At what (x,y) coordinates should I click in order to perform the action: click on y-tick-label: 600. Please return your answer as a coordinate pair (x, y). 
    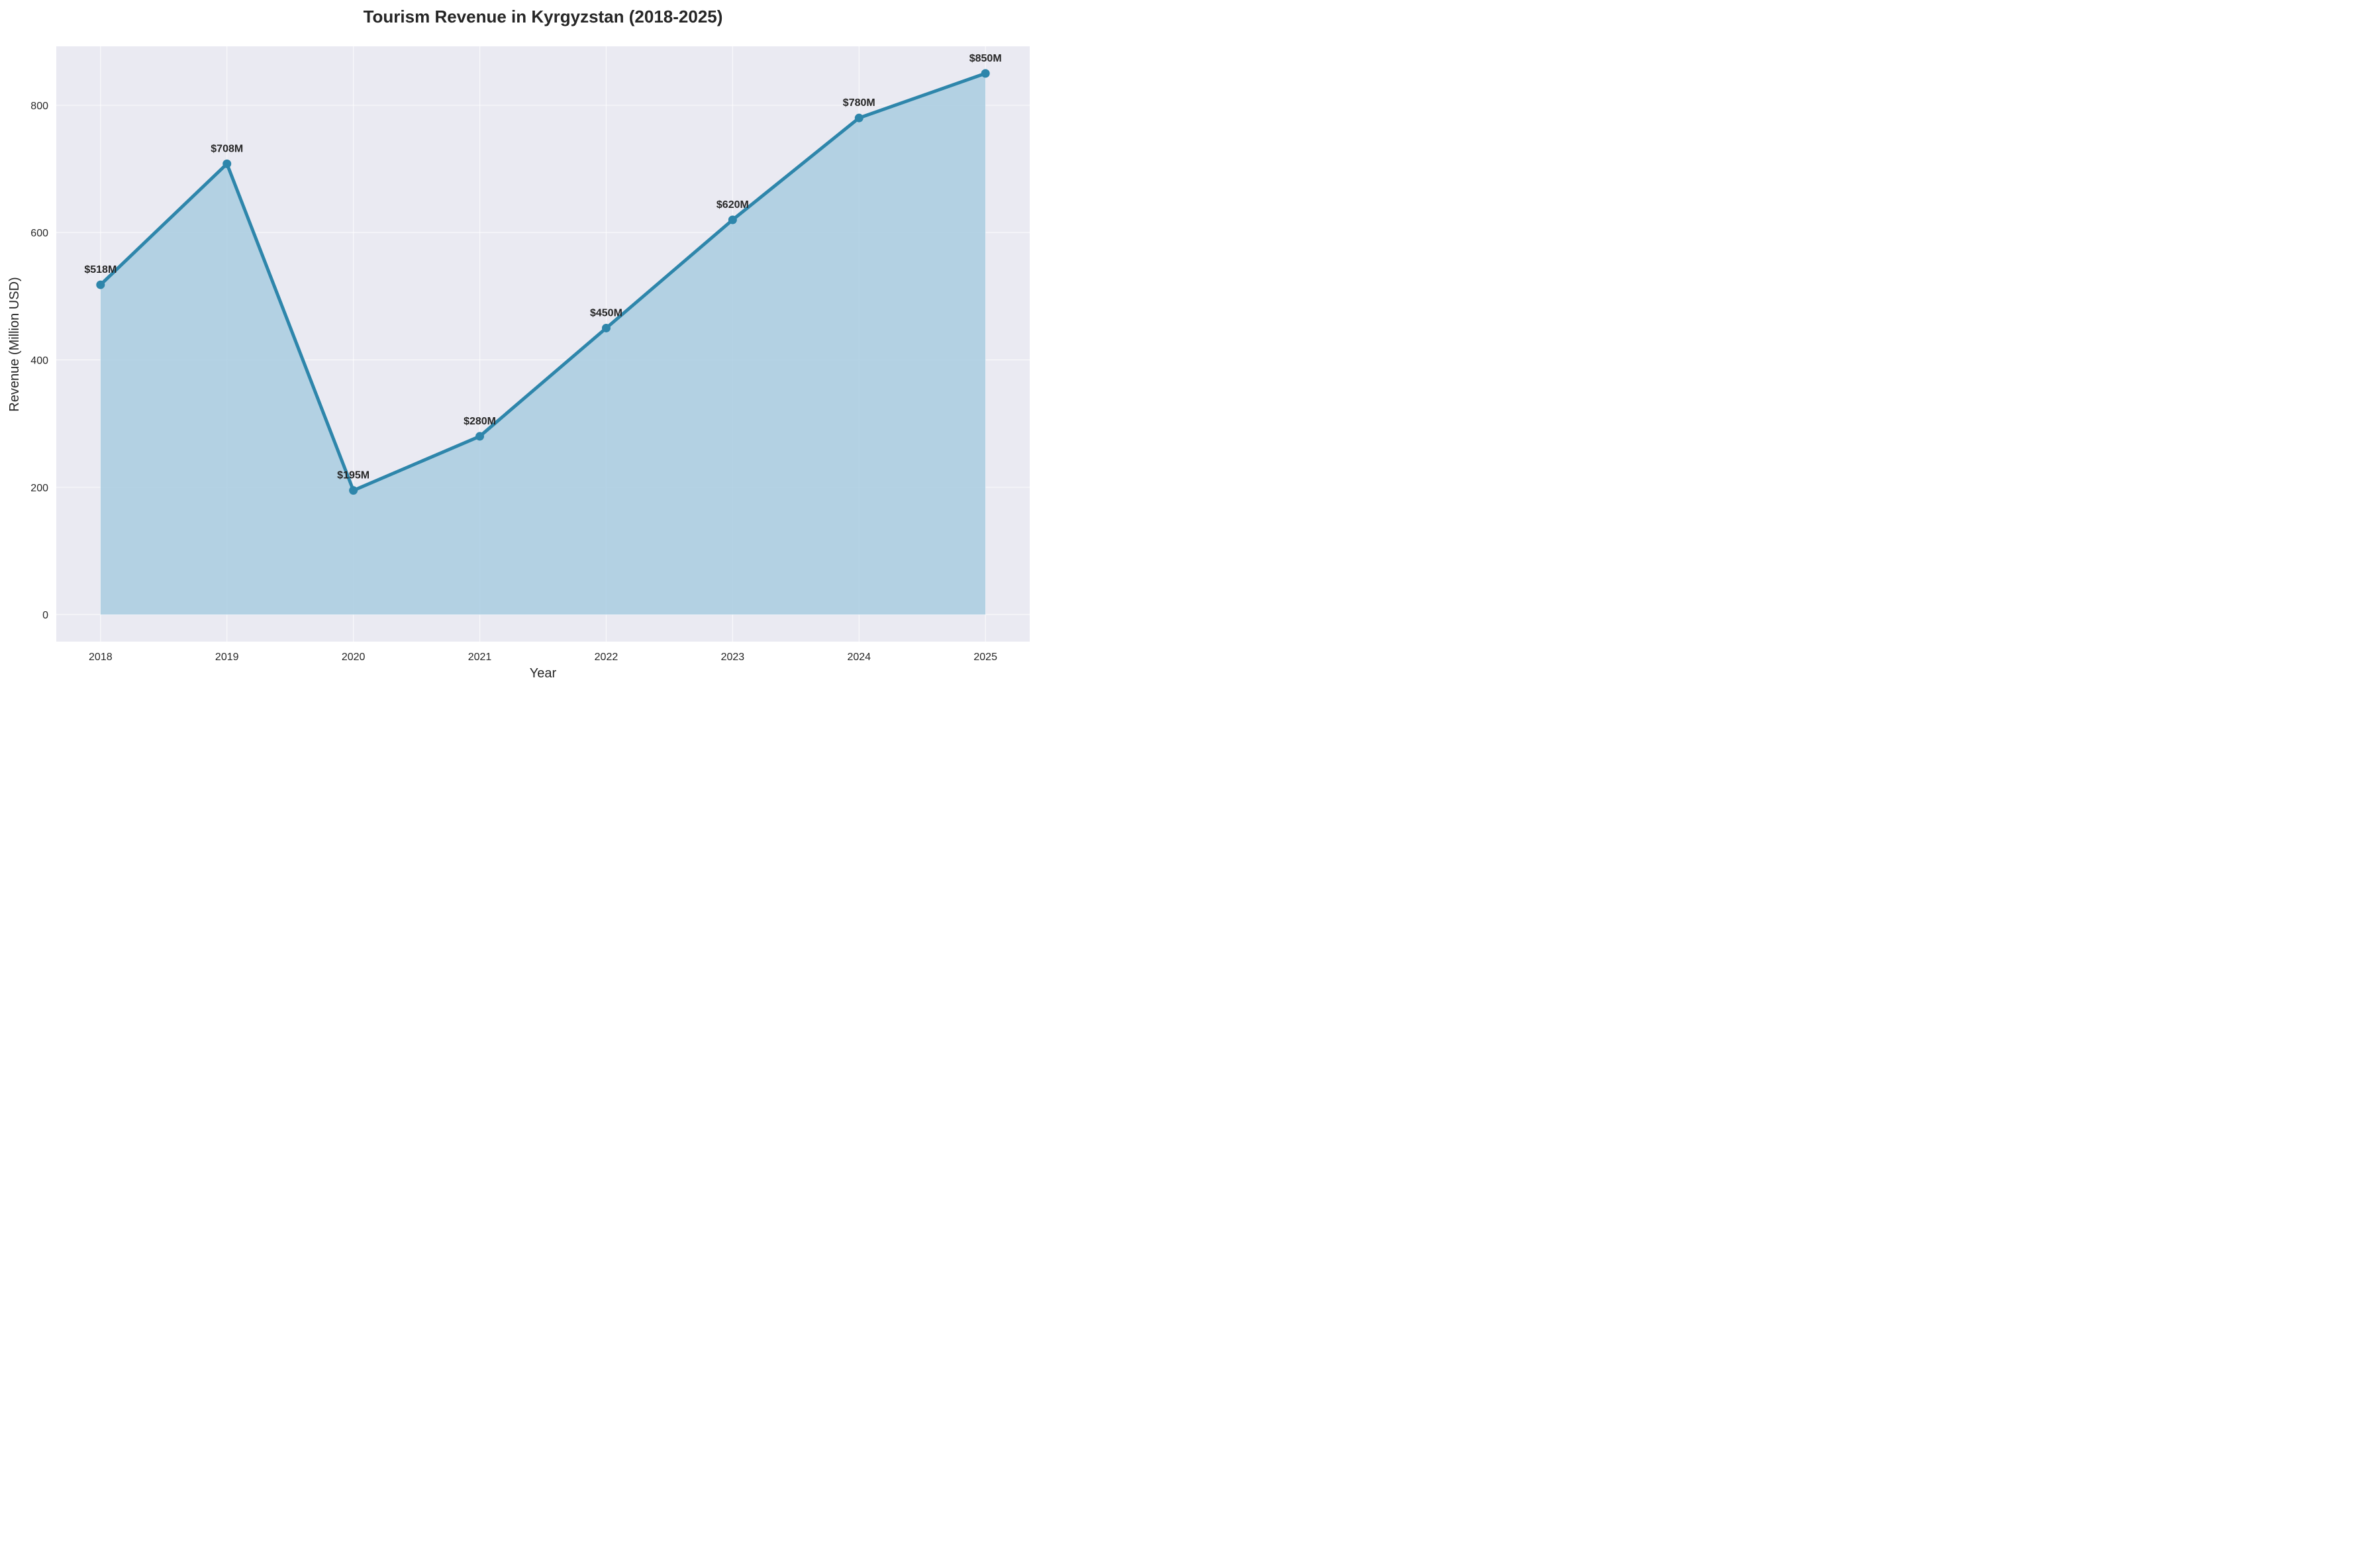
    Looking at the image, I should click on (39, 233).